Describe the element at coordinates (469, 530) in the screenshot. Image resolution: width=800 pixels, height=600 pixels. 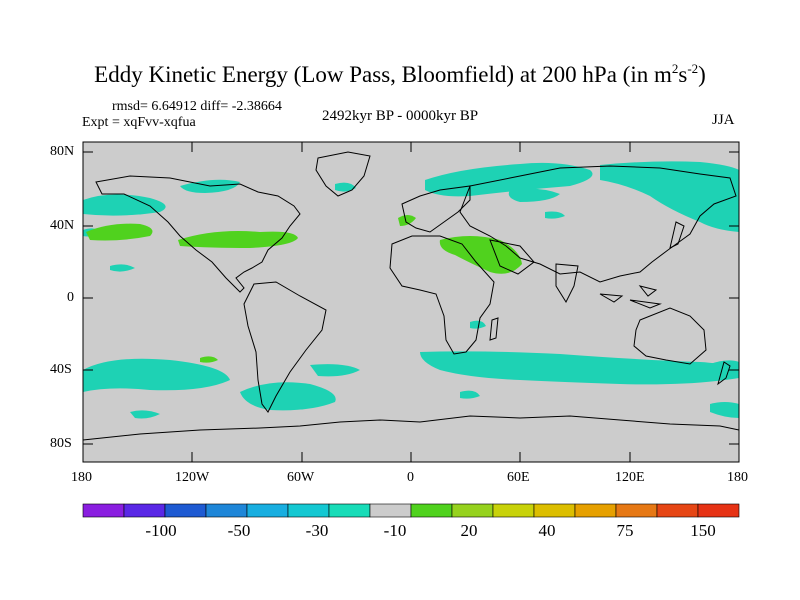
I see `colorbar-label: 20` at that location.